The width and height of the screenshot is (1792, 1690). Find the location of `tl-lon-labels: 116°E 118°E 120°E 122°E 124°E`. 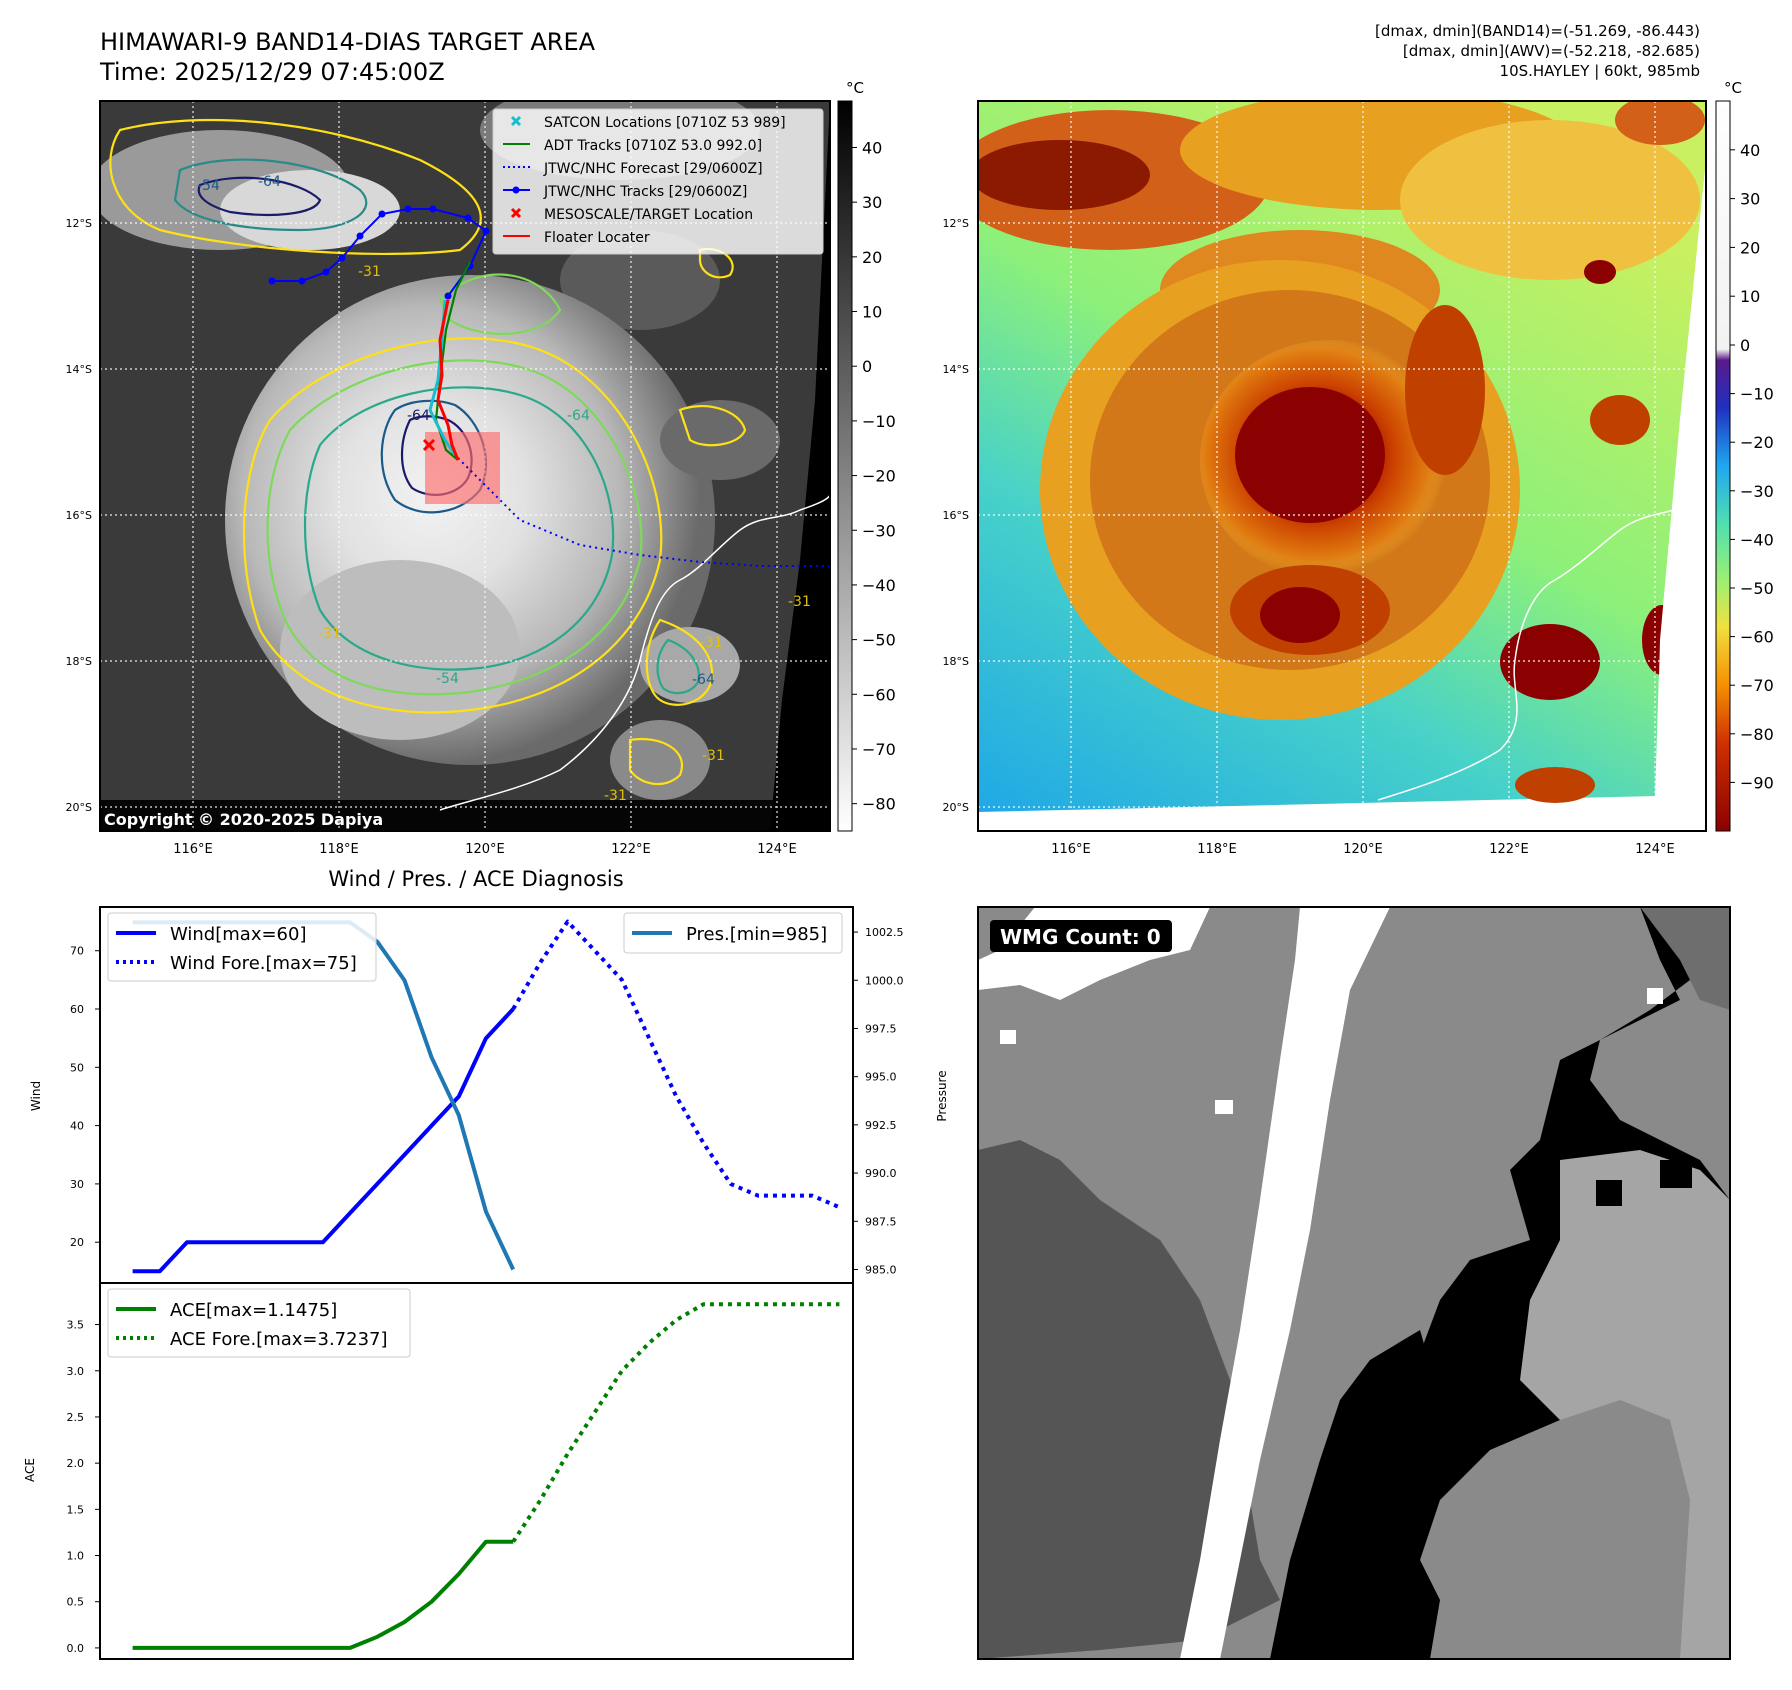

tl-lon-labels: 116°E 118°E 120°E 122°E 124°E is located at coordinates (485, 849).